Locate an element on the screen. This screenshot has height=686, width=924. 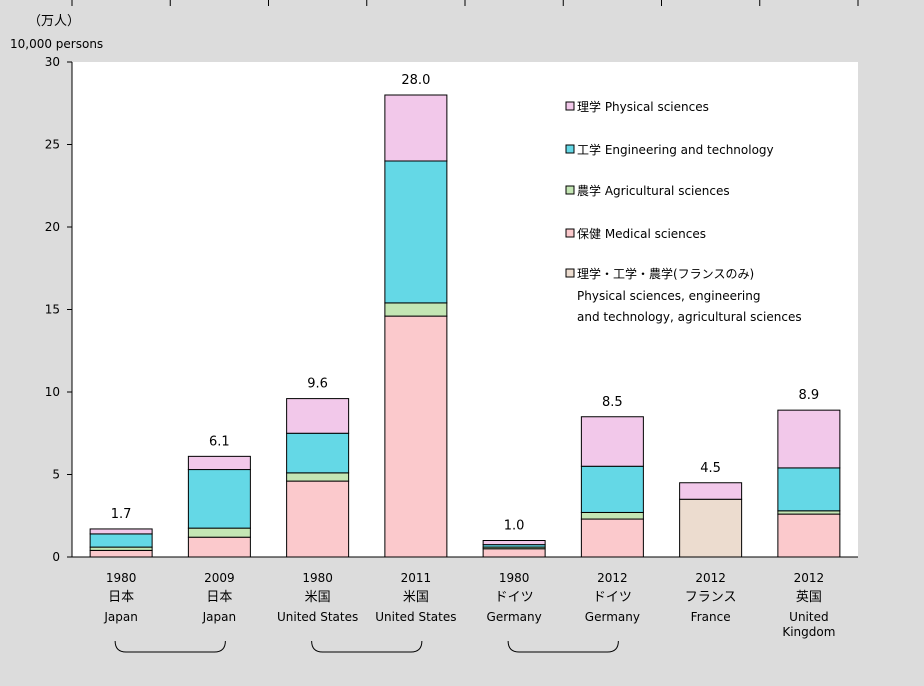
x-label-en: France is located at coordinates (711, 617).